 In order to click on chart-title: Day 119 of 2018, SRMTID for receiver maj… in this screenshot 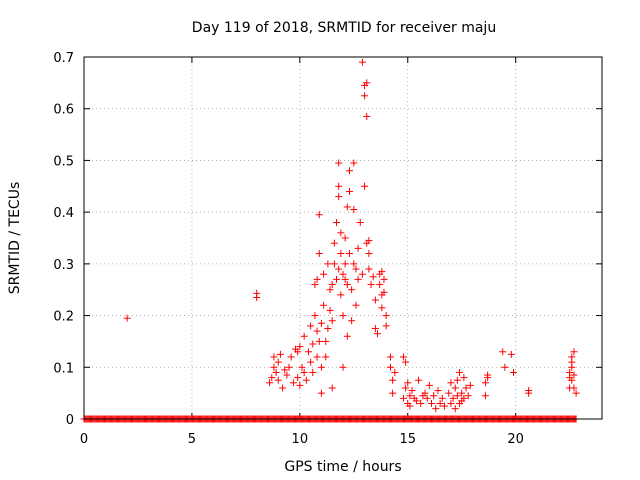, I will do `click(344, 28)`.